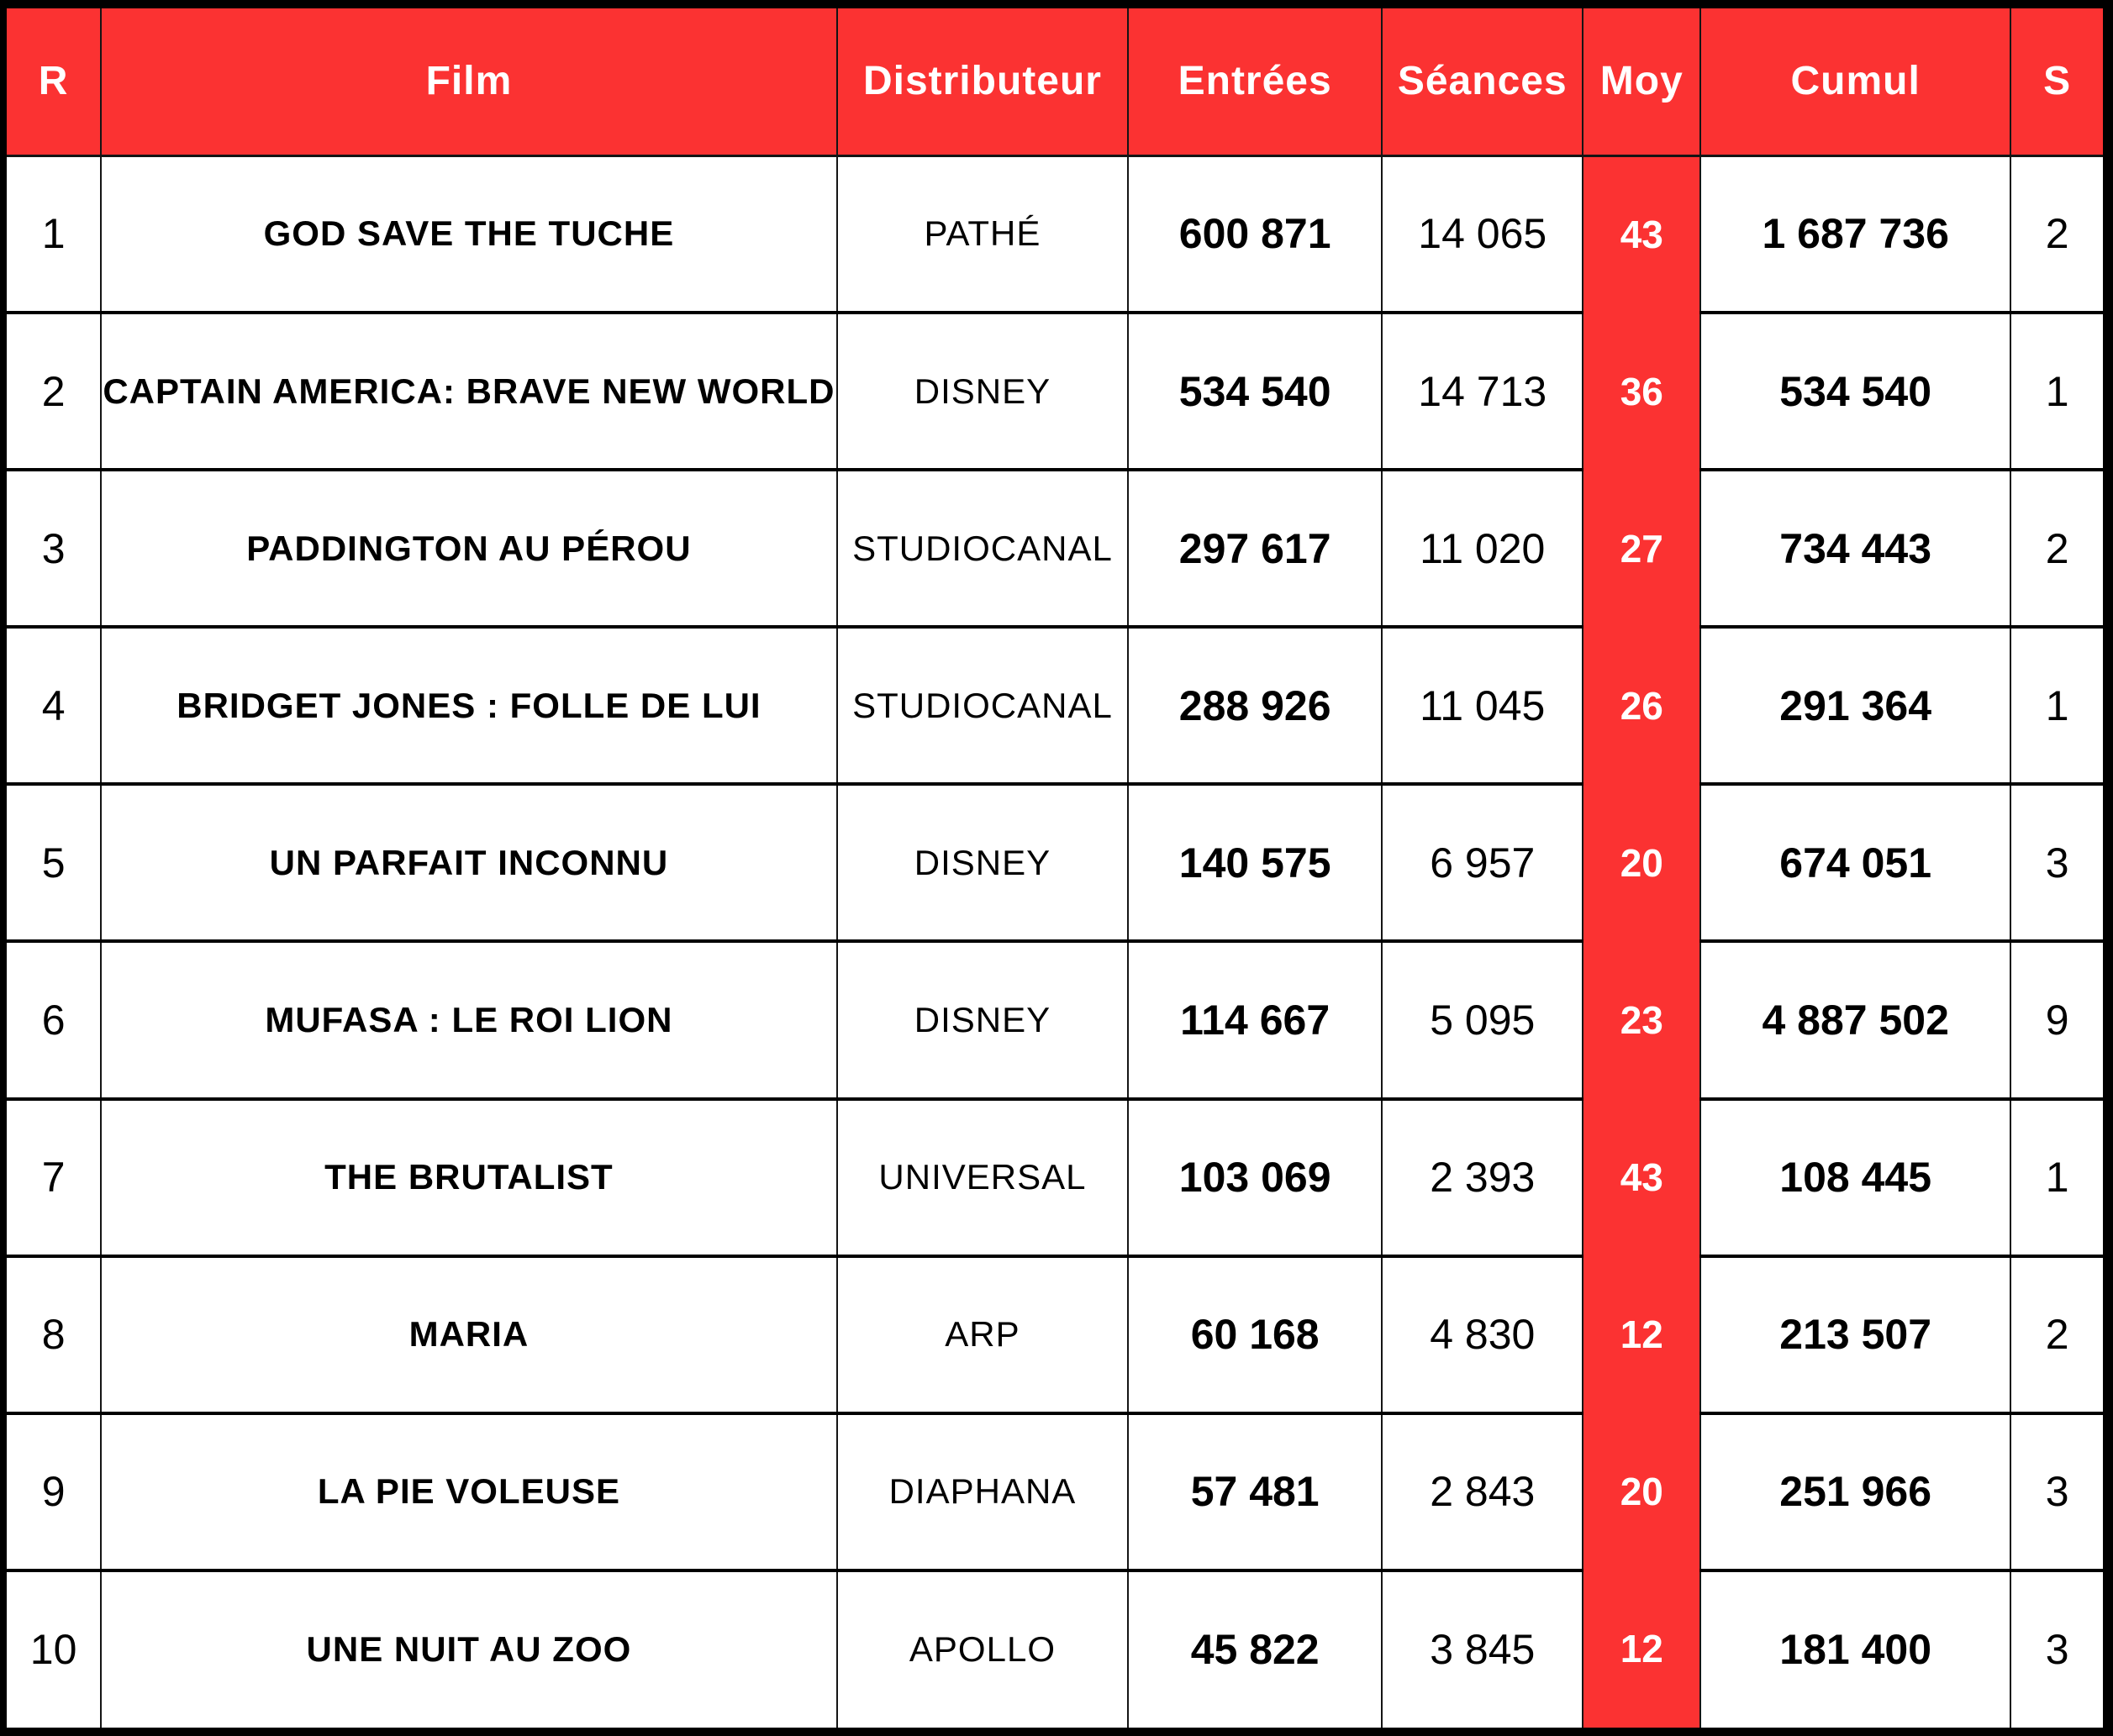 This screenshot has height=1736, width=2113. What do you see at coordinates (1641, 549) in the screenshot?
I see `cell-moy: 27` at bounding box center [1641, 549].